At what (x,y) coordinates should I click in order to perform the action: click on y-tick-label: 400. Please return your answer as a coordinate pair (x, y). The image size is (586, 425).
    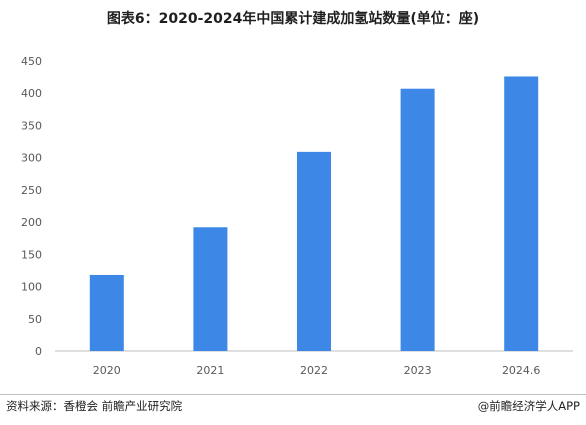
    Looking at the image, I should click on (31, 93).